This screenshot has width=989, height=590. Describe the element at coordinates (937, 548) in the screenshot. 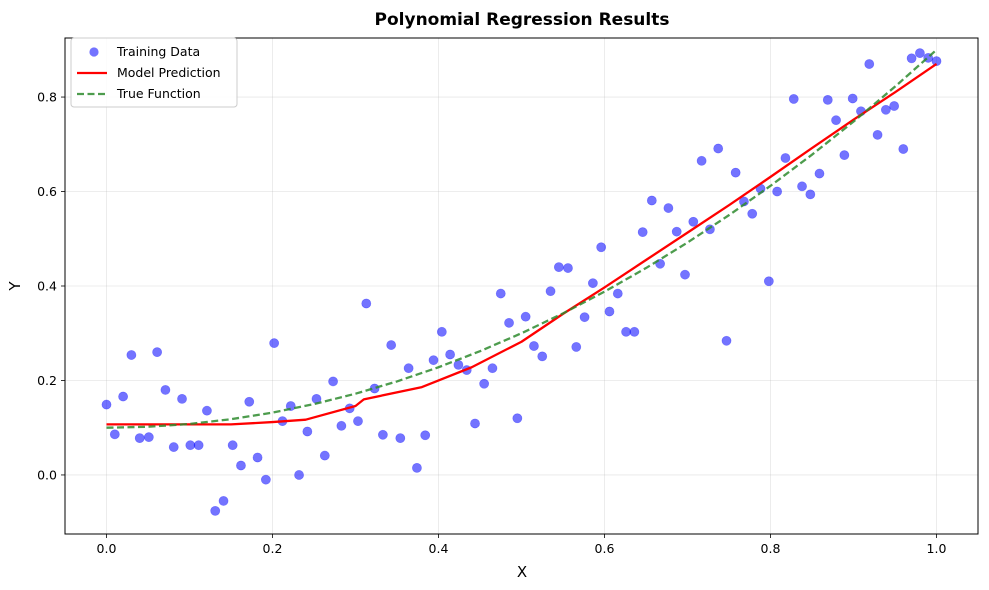

I see `x-tick-label: 1.0` at that location.